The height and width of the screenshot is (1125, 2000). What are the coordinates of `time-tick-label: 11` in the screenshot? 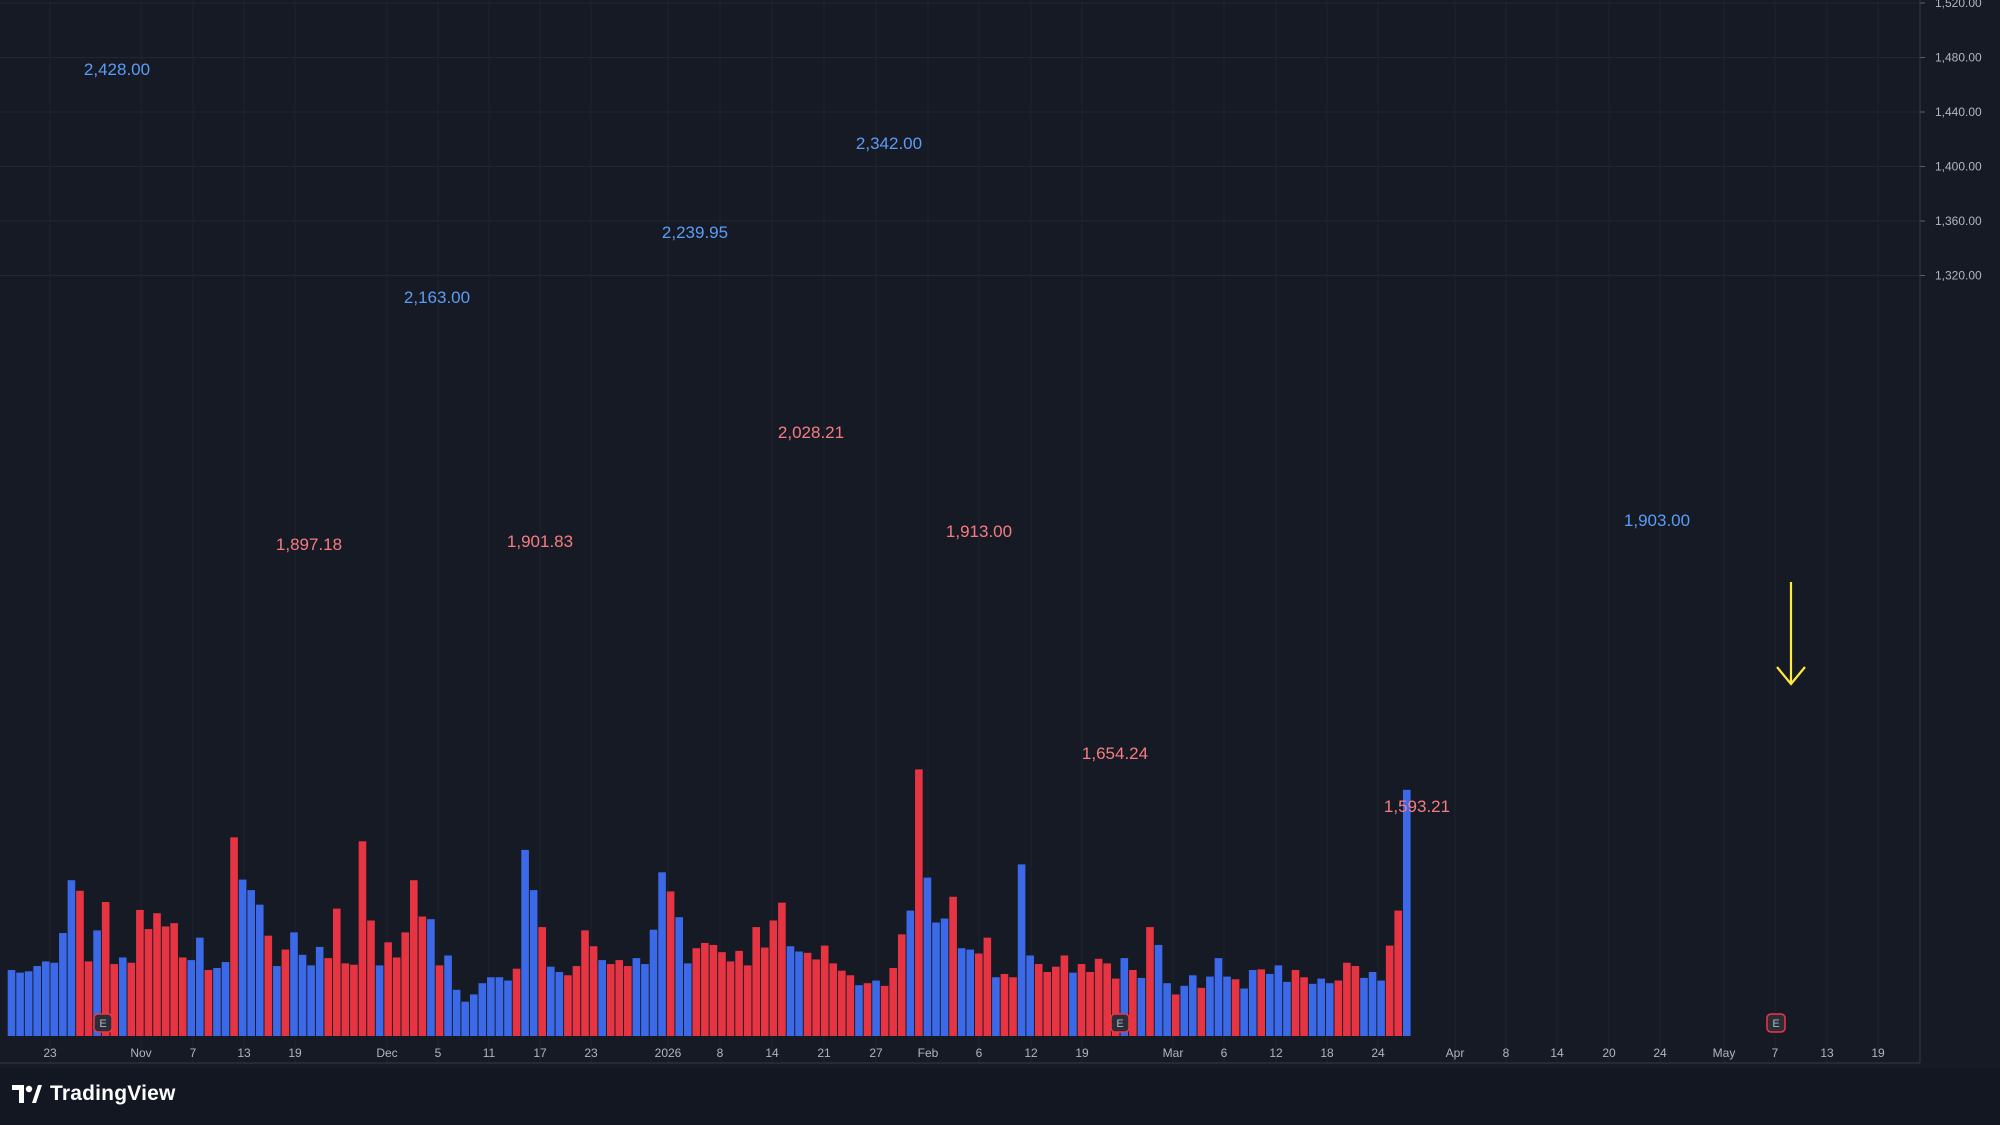 It's located at (489, 1053).